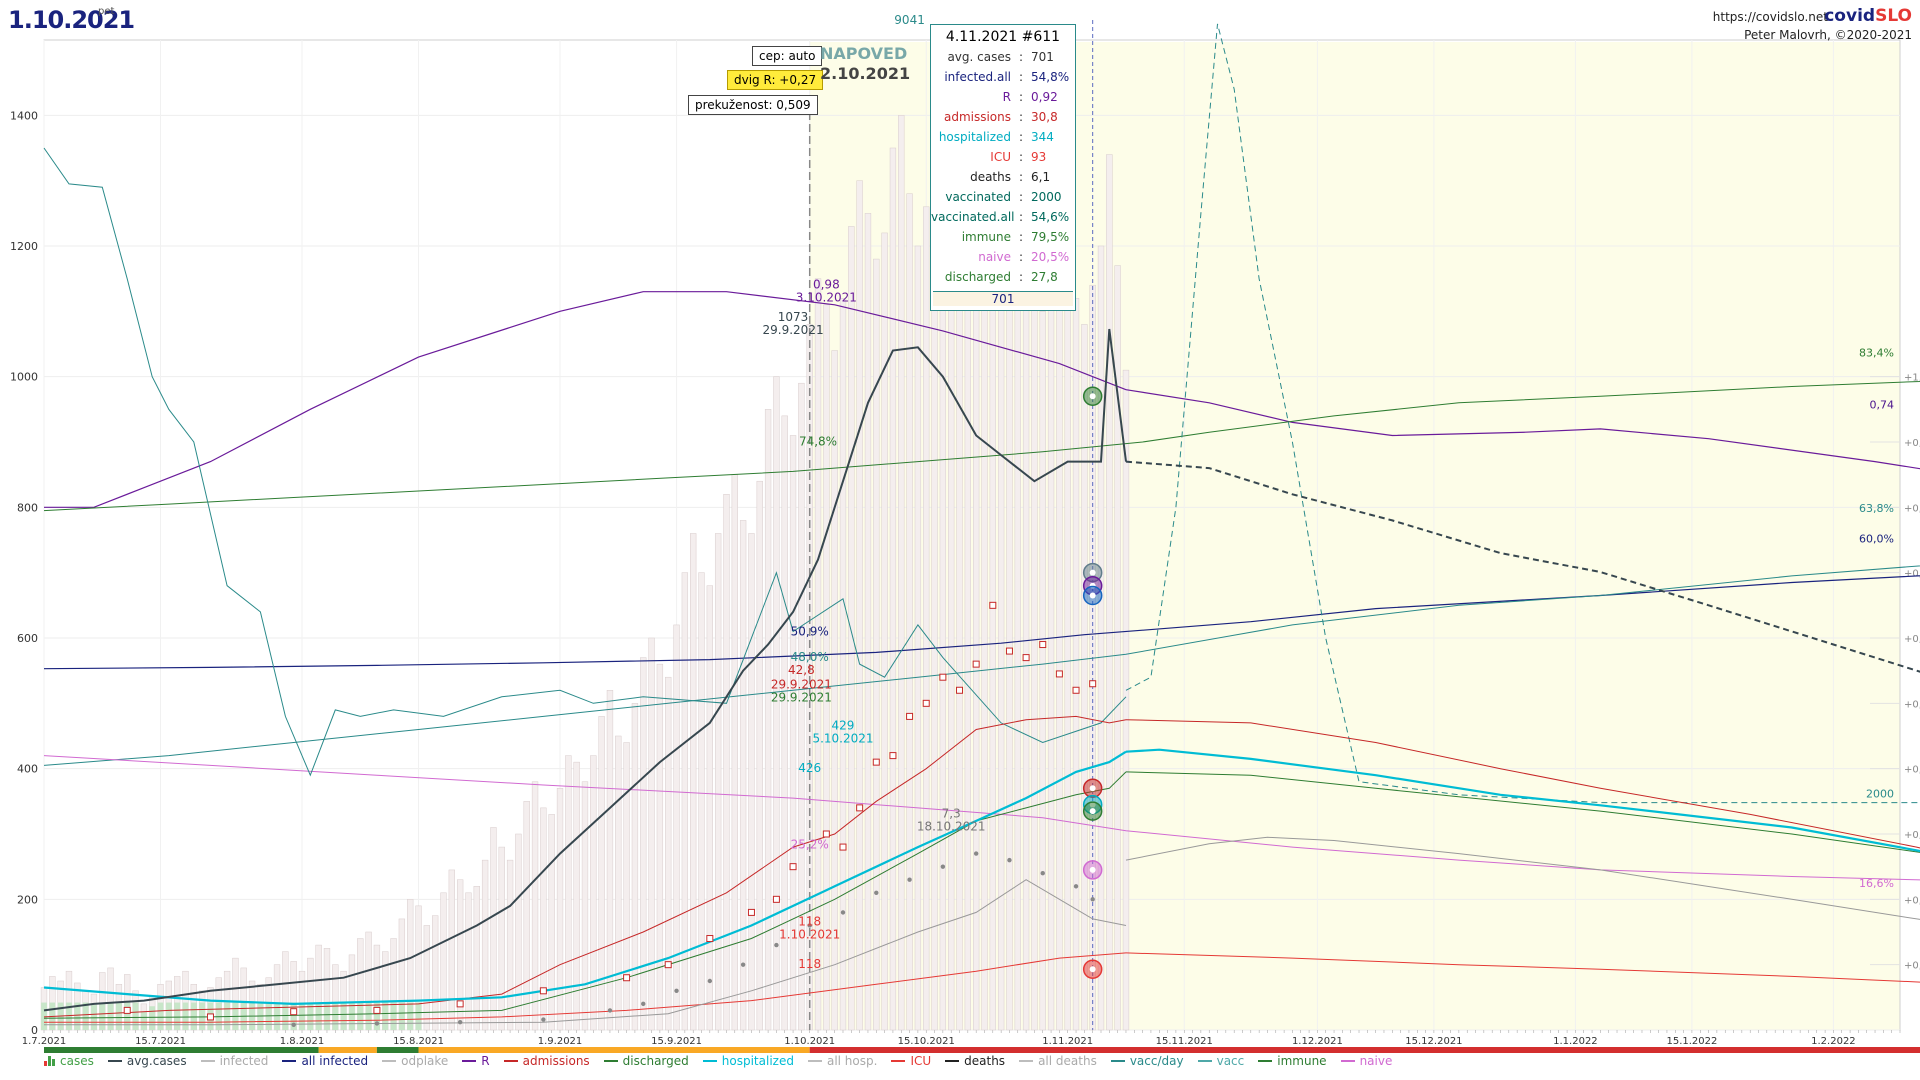 The image size is (1920, 1080). Describe the element at coordinates (921, 1061) in the screenshot. I see `legend-label: ICU` at that location.